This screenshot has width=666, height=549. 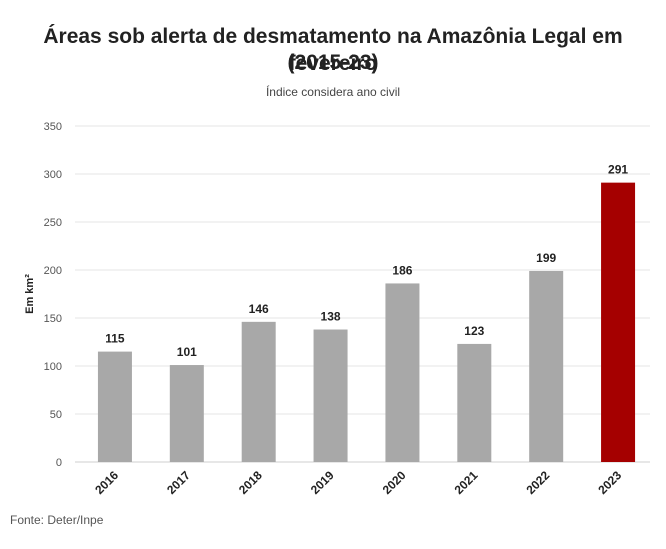 What do you see at coordinates (59, 463) in the screenshot?
I see `y-tick-label: 0` at bounding box center [59, 463].